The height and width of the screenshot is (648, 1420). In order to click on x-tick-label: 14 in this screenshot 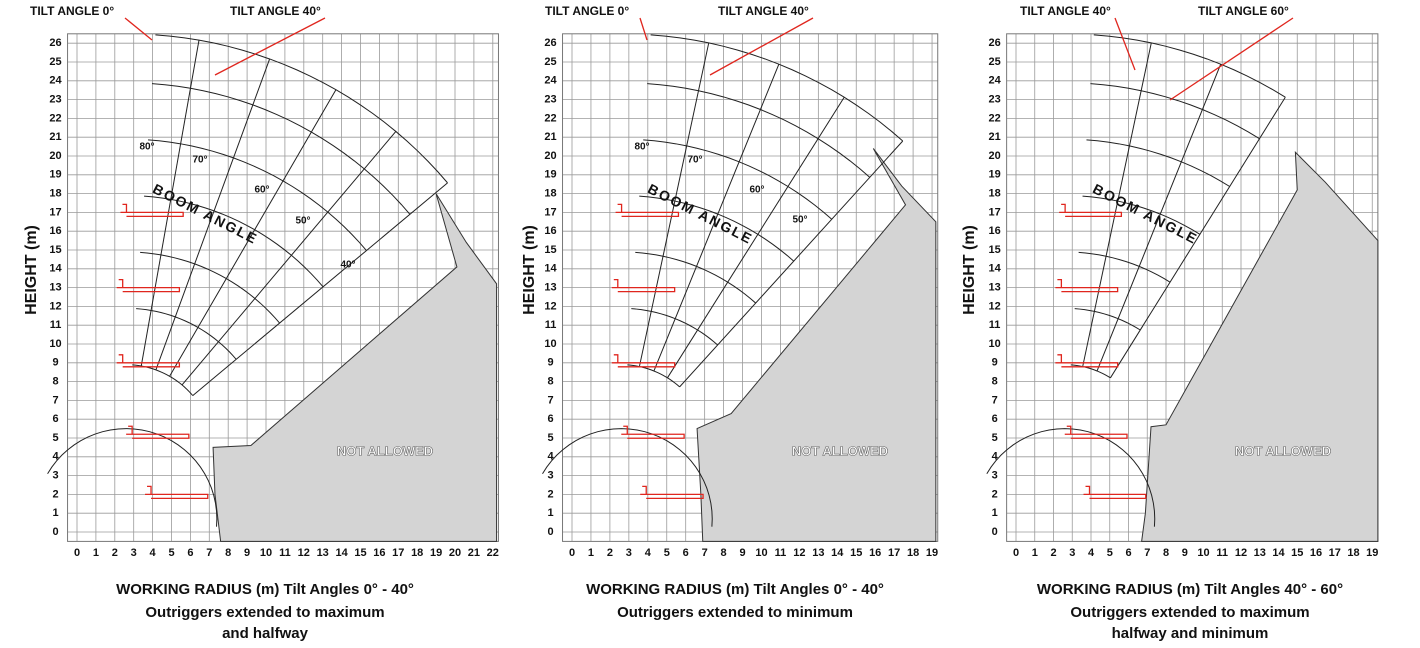, I will do `click(1278, 553)`.